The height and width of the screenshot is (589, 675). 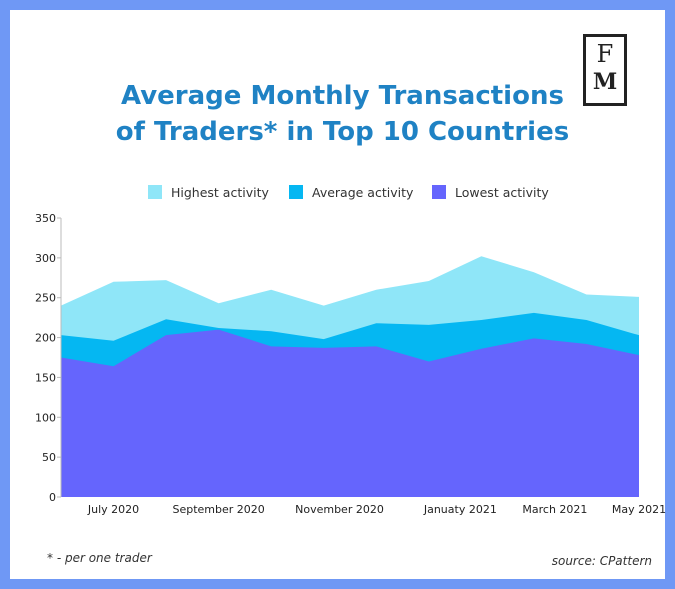 I want to click on y-tick-label: 350, so click(x=45, y=218).